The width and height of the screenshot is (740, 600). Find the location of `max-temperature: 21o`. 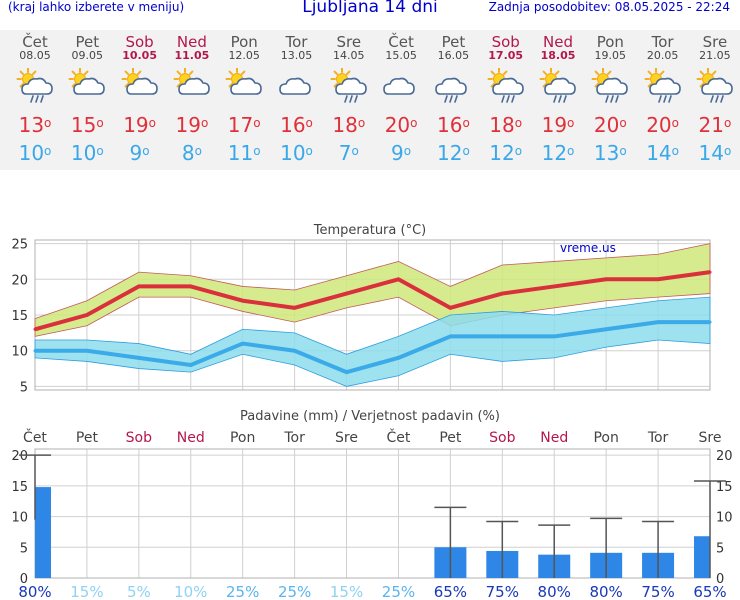

max-temperature: 21o is located at coordinates (715, 125).